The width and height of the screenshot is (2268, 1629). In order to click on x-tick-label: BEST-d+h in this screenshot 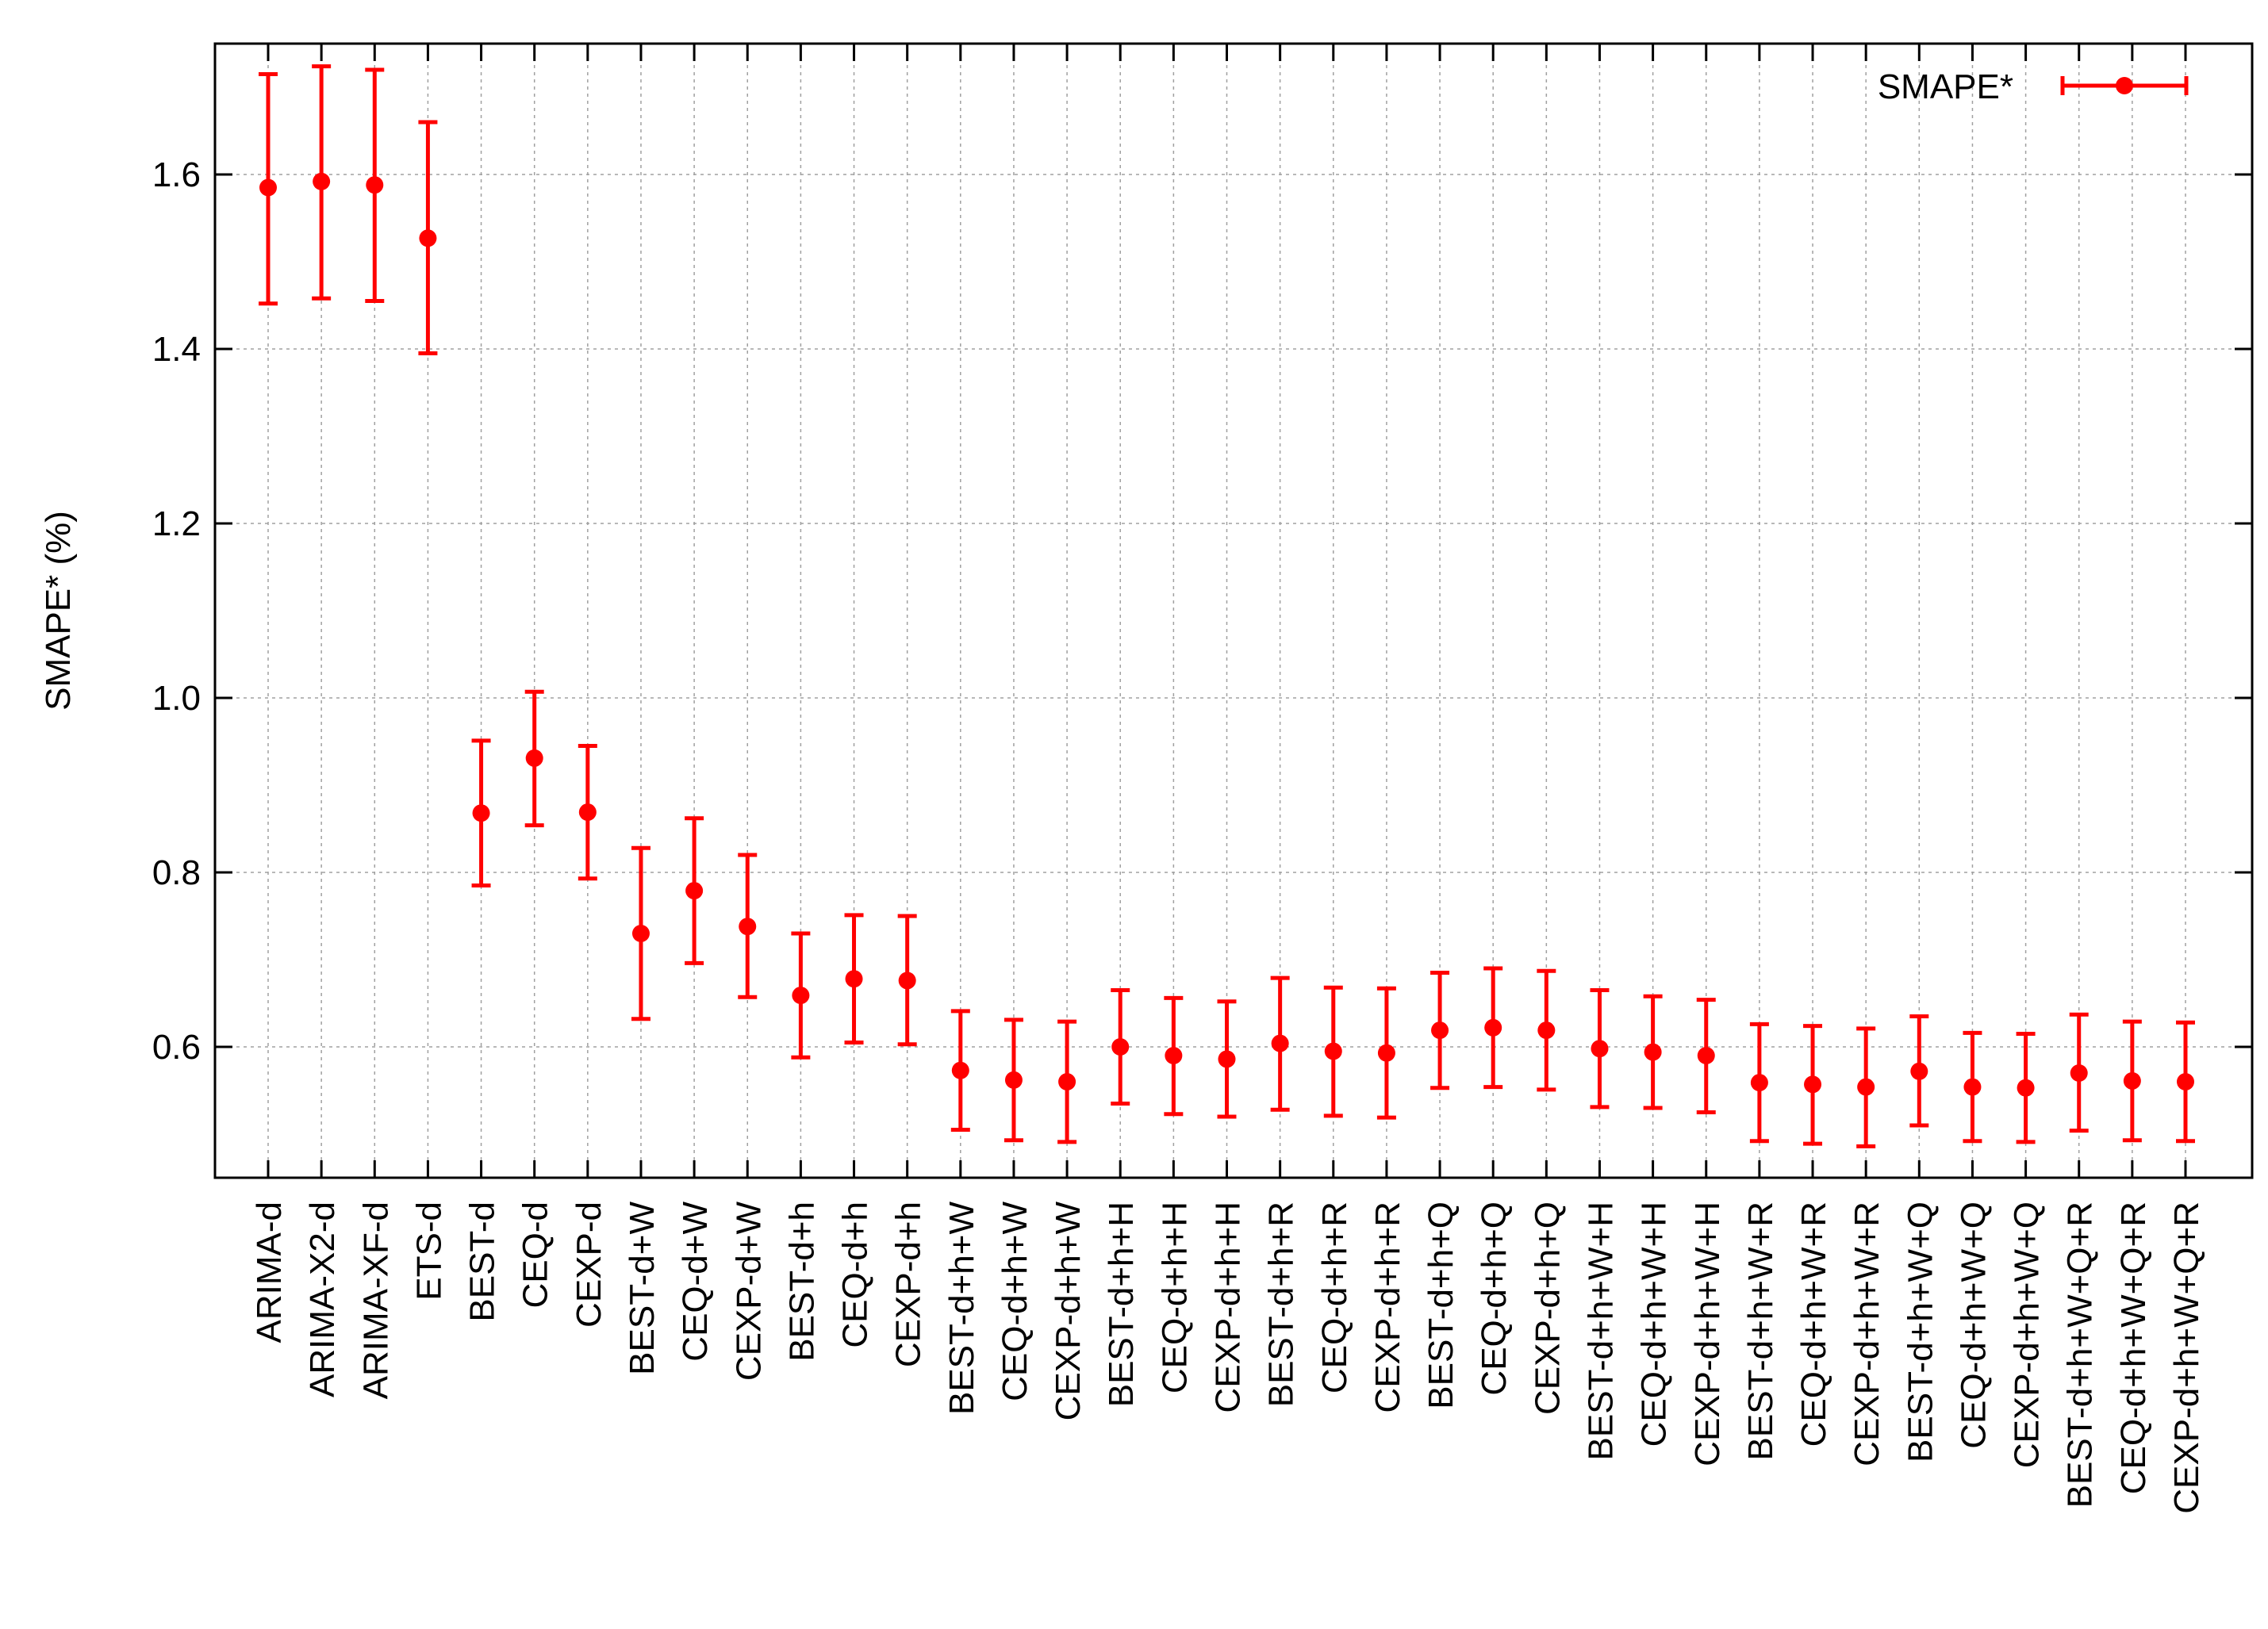, I will do `click(802, 1282)`.